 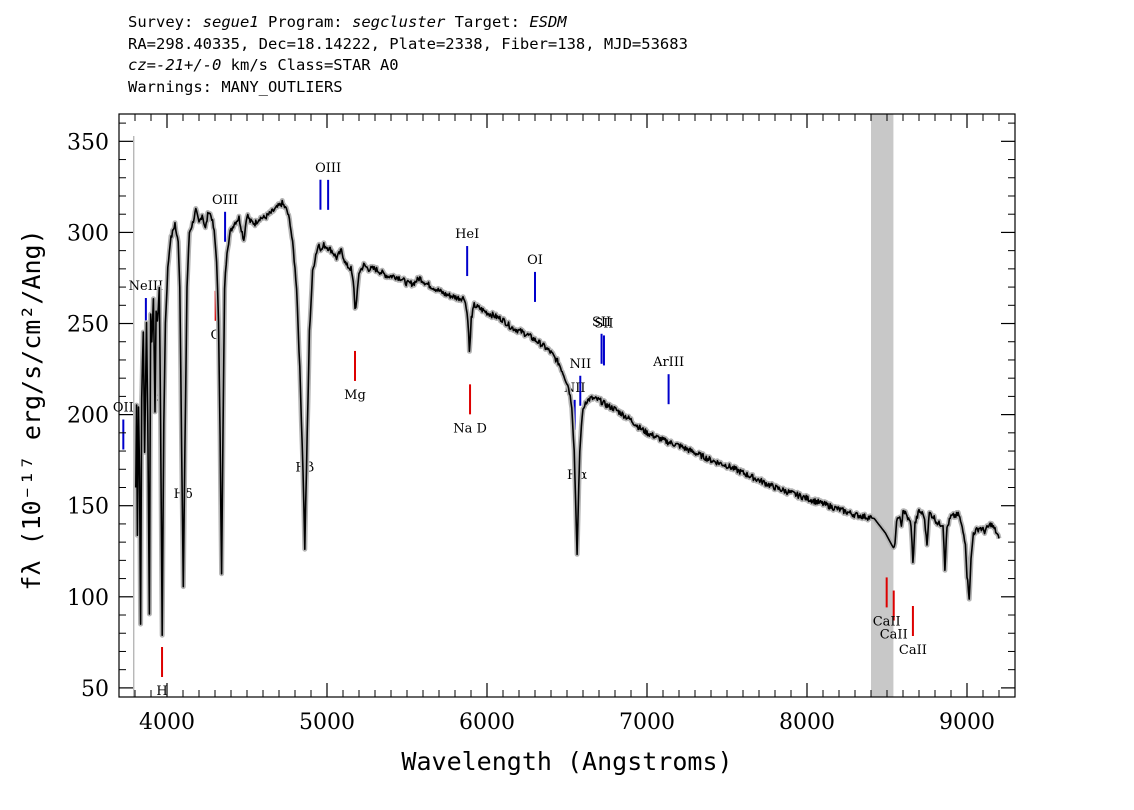 What do you see at coordinates (487, 22) in the screenshot?
I see `target-key: Target:` at bounding box center [487, 22].